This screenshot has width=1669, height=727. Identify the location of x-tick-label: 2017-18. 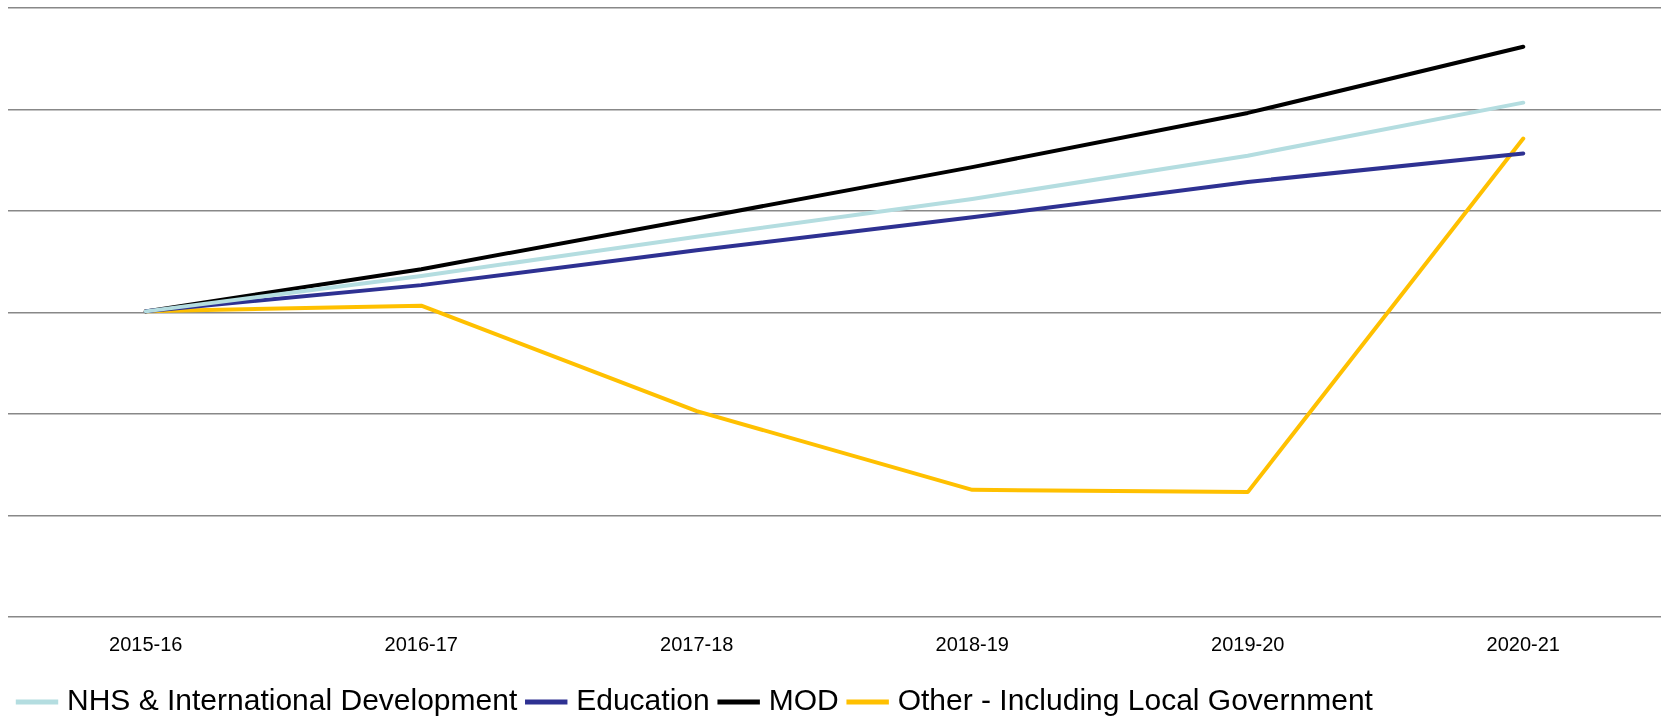
(697, 643).